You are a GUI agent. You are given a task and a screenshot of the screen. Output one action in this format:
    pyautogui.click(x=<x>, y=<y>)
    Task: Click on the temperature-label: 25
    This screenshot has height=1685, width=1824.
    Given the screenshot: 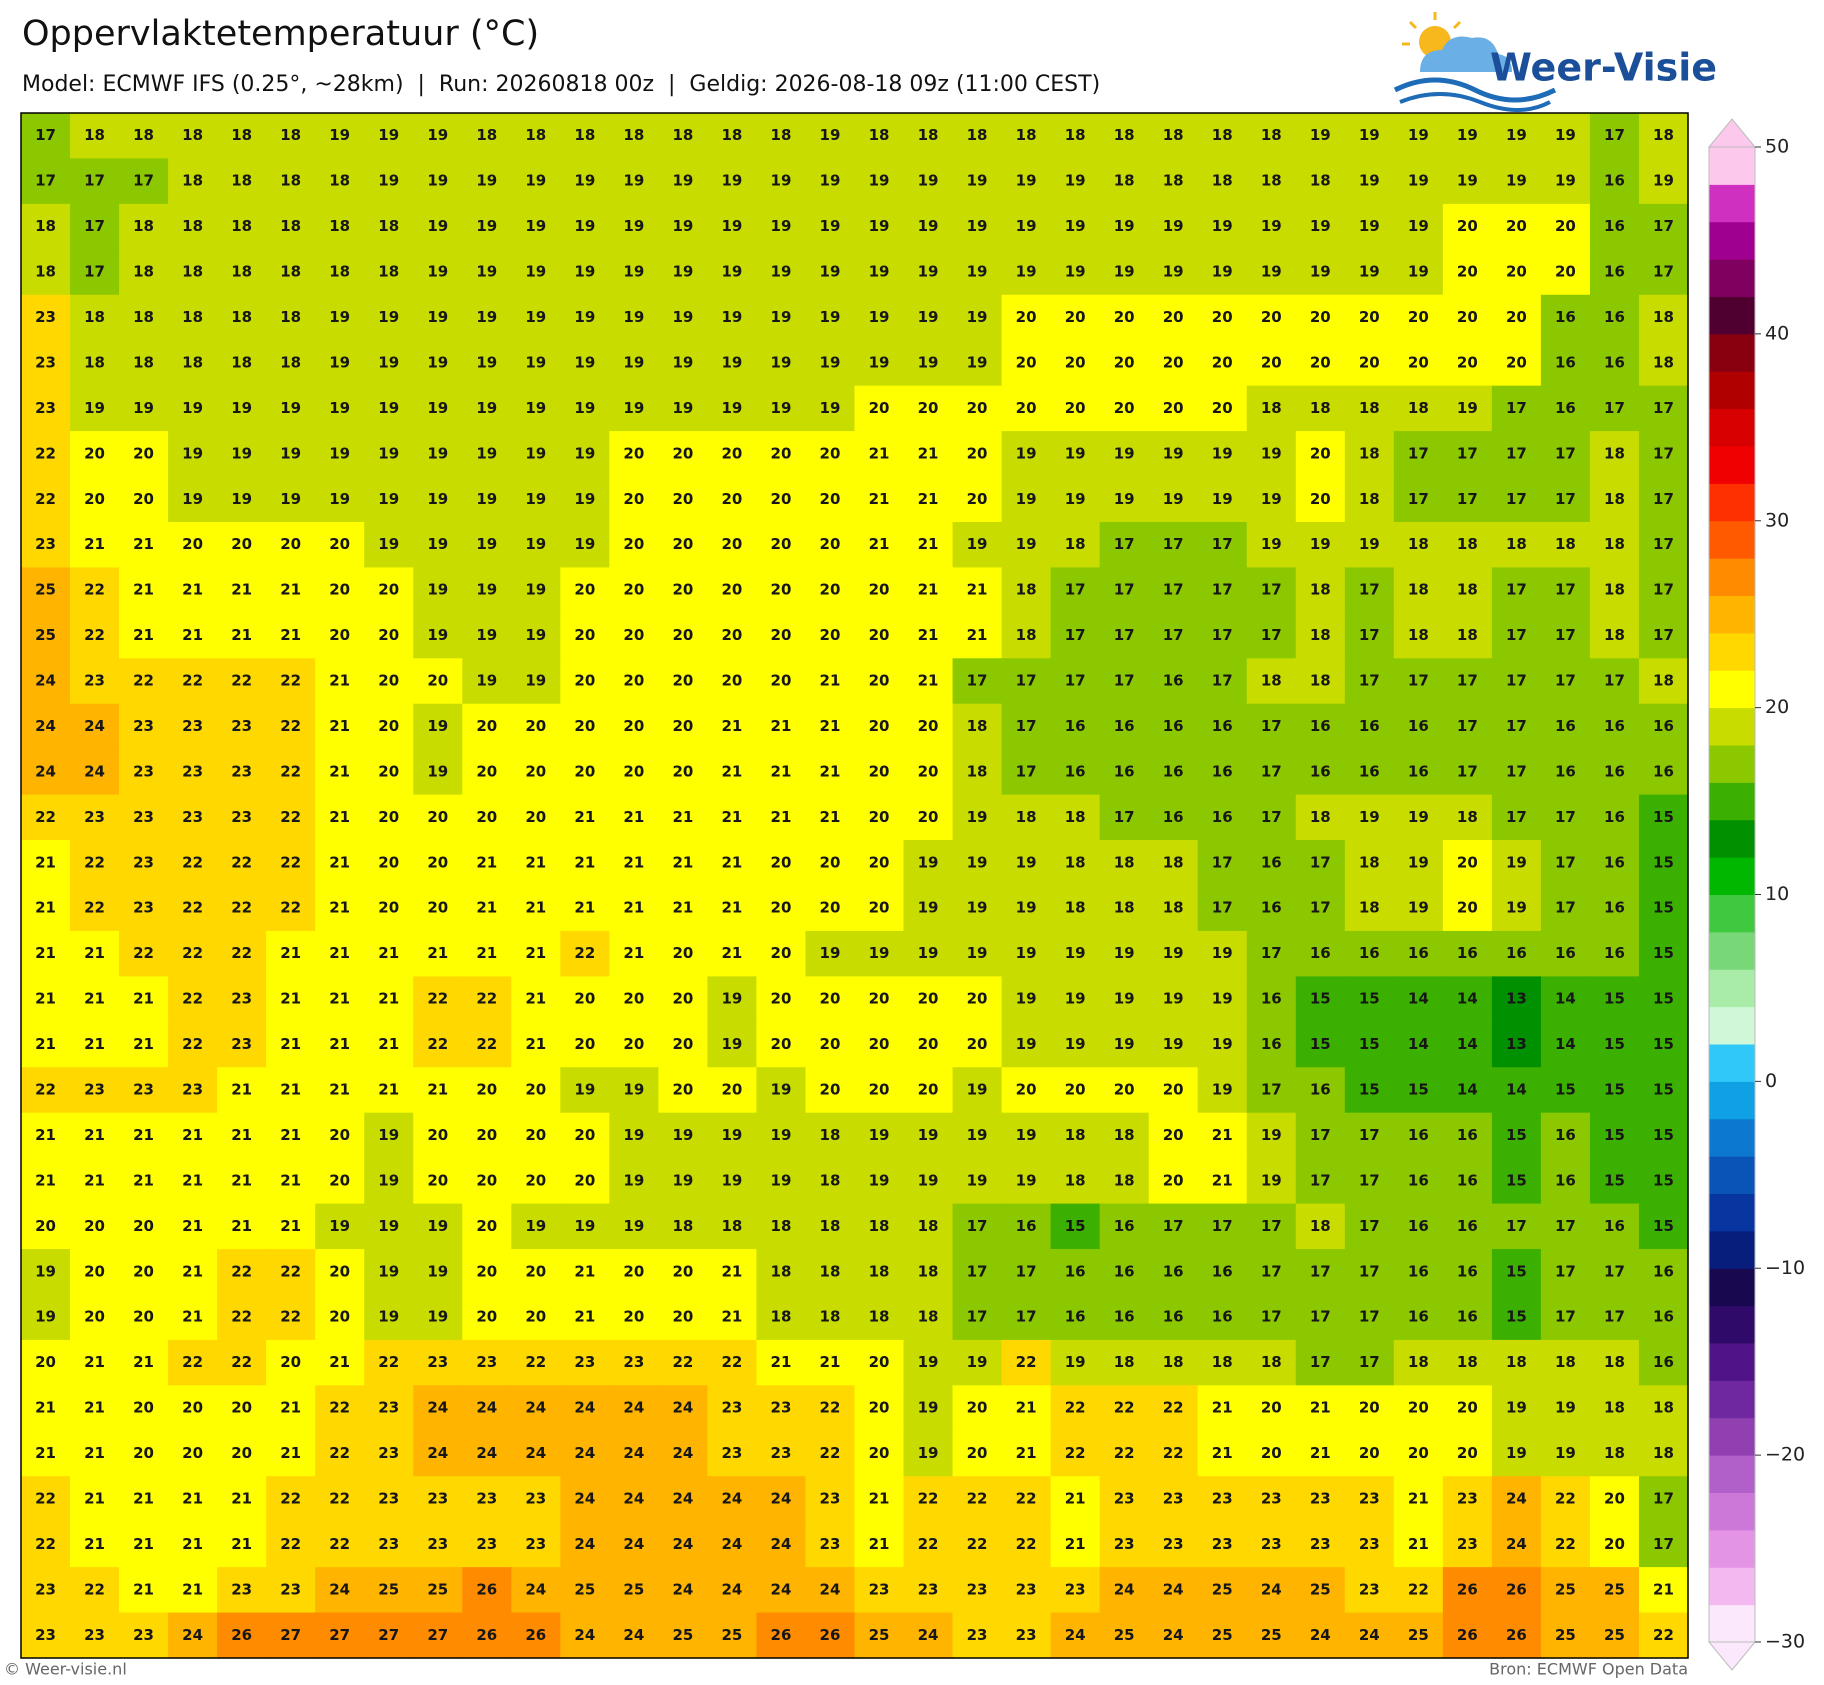 What is the action you would take?
    pyautogui.click(x=45, y=590)
    